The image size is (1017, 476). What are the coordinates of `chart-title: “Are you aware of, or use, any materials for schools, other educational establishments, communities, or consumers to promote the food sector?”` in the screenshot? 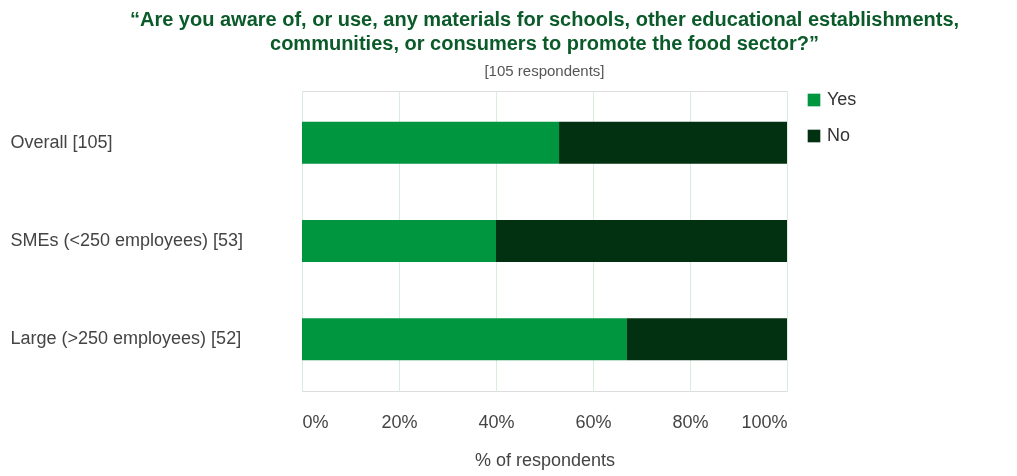 It's located at (544, 31).